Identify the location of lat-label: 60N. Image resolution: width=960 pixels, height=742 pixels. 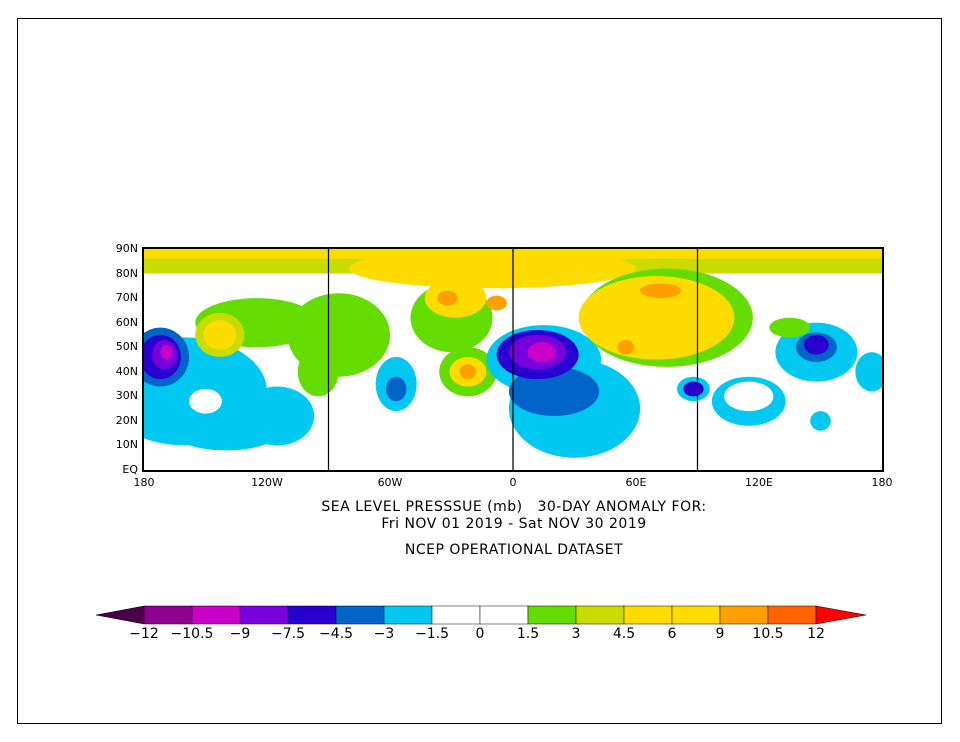
(126, 322).